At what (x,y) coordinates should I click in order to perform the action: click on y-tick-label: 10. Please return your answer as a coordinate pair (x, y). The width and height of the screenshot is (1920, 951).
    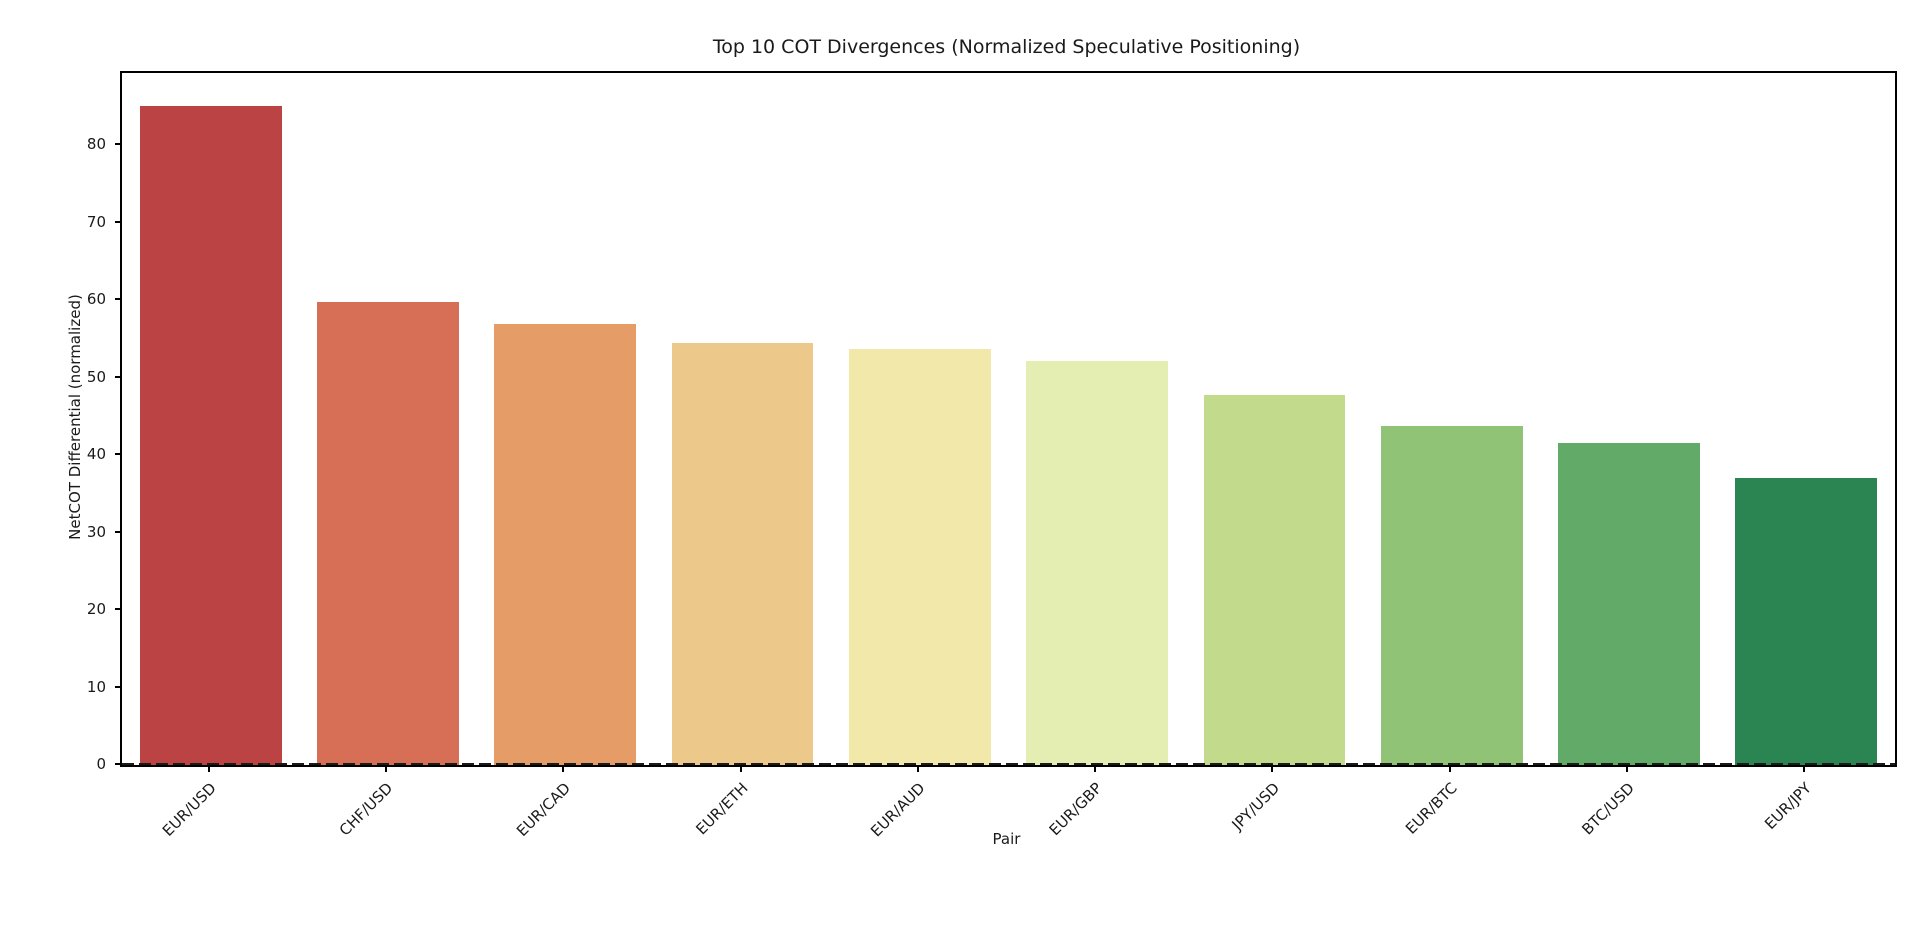
    Looking at the image, I should click on (96, 686).